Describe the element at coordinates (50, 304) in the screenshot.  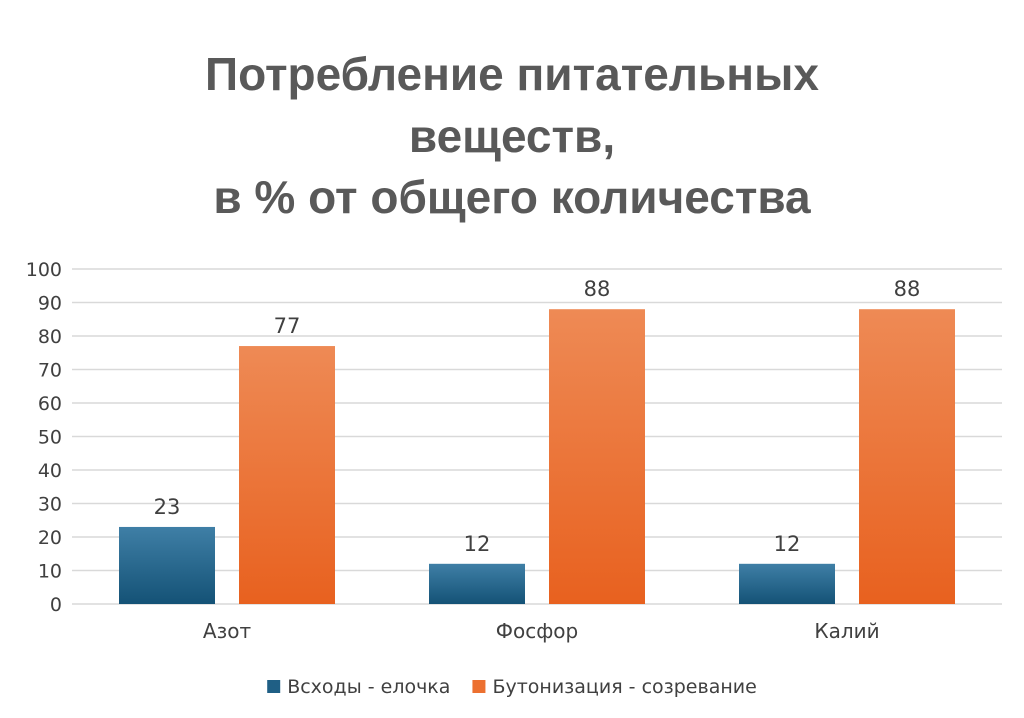
I see `y-tick-label: 90` at that location.